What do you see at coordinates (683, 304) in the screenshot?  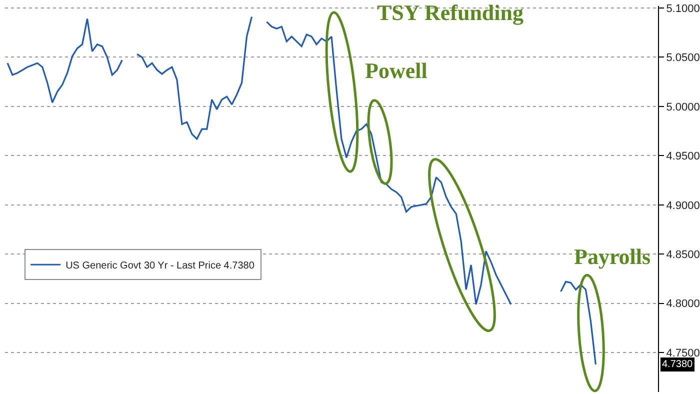 I see `y-tick-label: 4.8000` at bounding box center [683, 304].